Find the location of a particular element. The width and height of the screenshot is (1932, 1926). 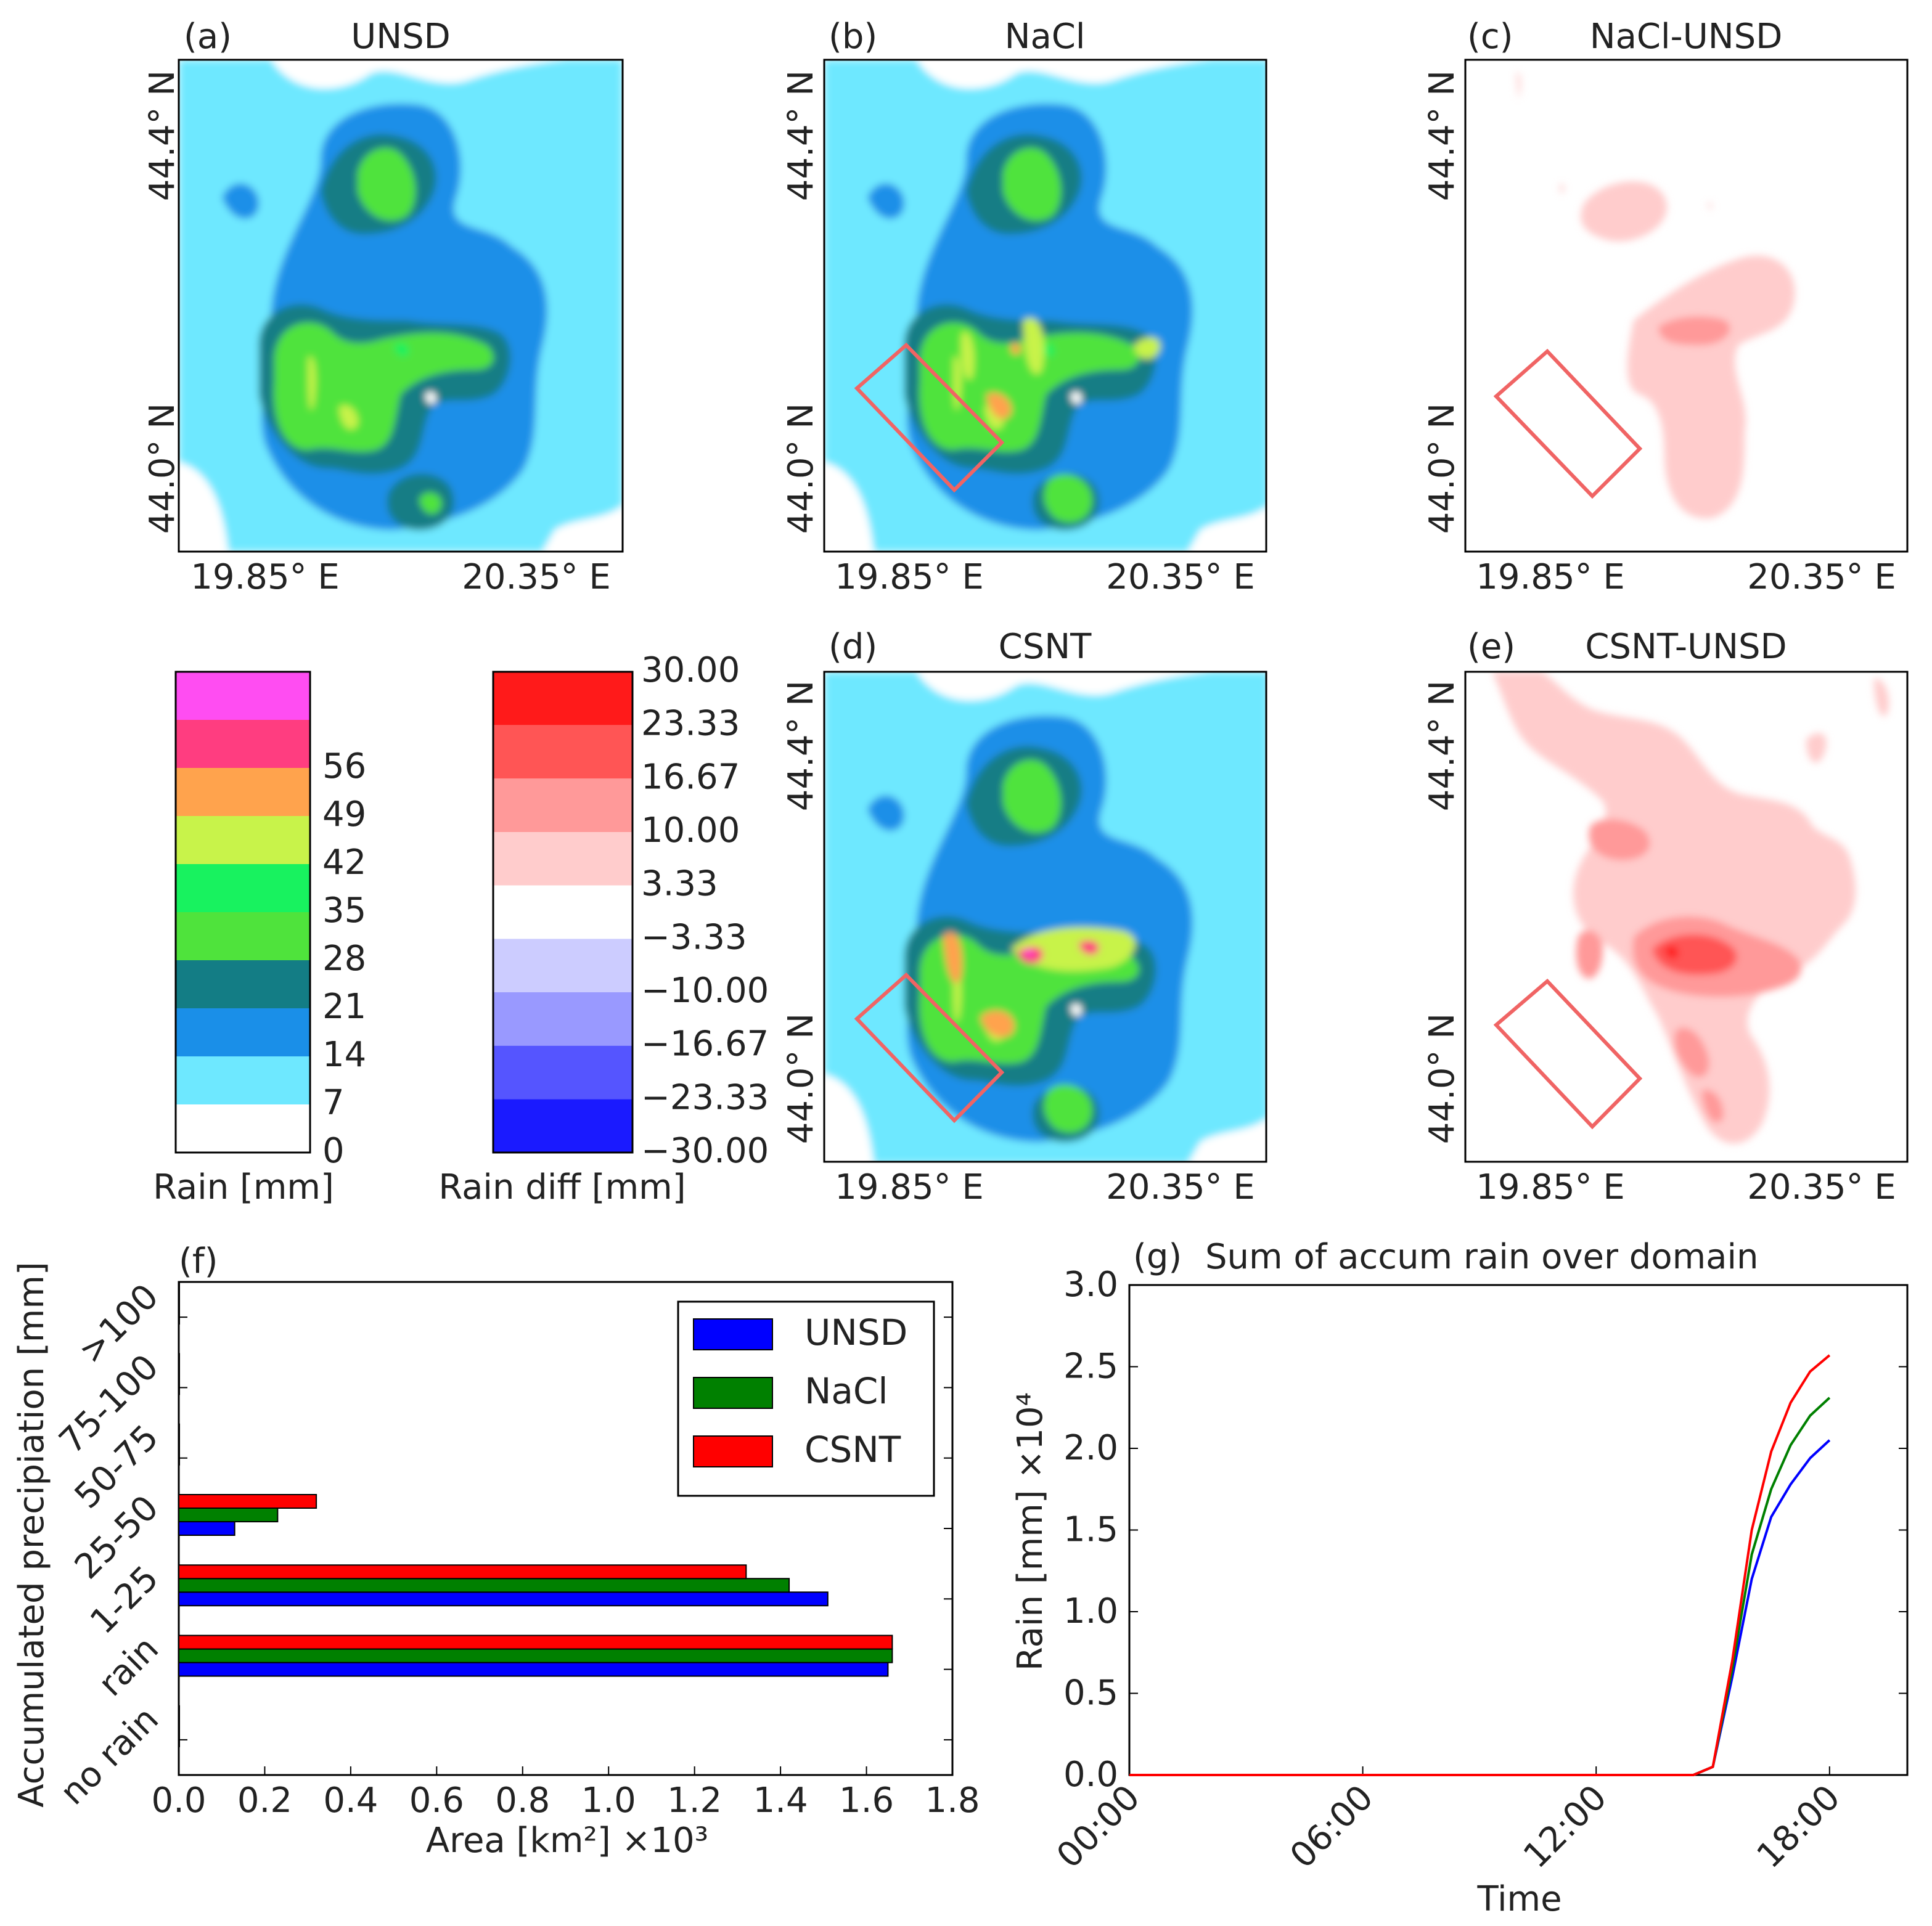

panel-d-frame is located at coordinates (1045, 917).